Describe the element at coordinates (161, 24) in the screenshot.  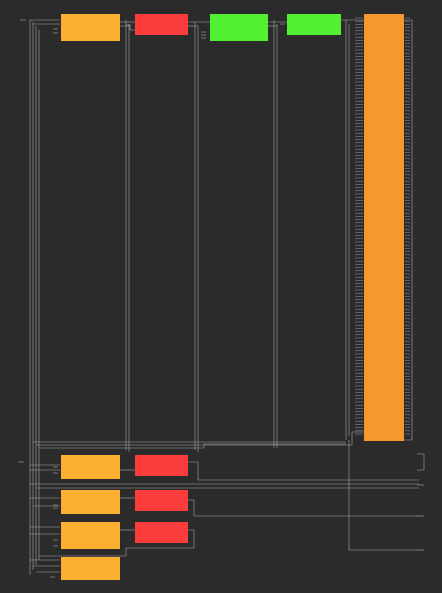
I see `block-red-top` at that location.